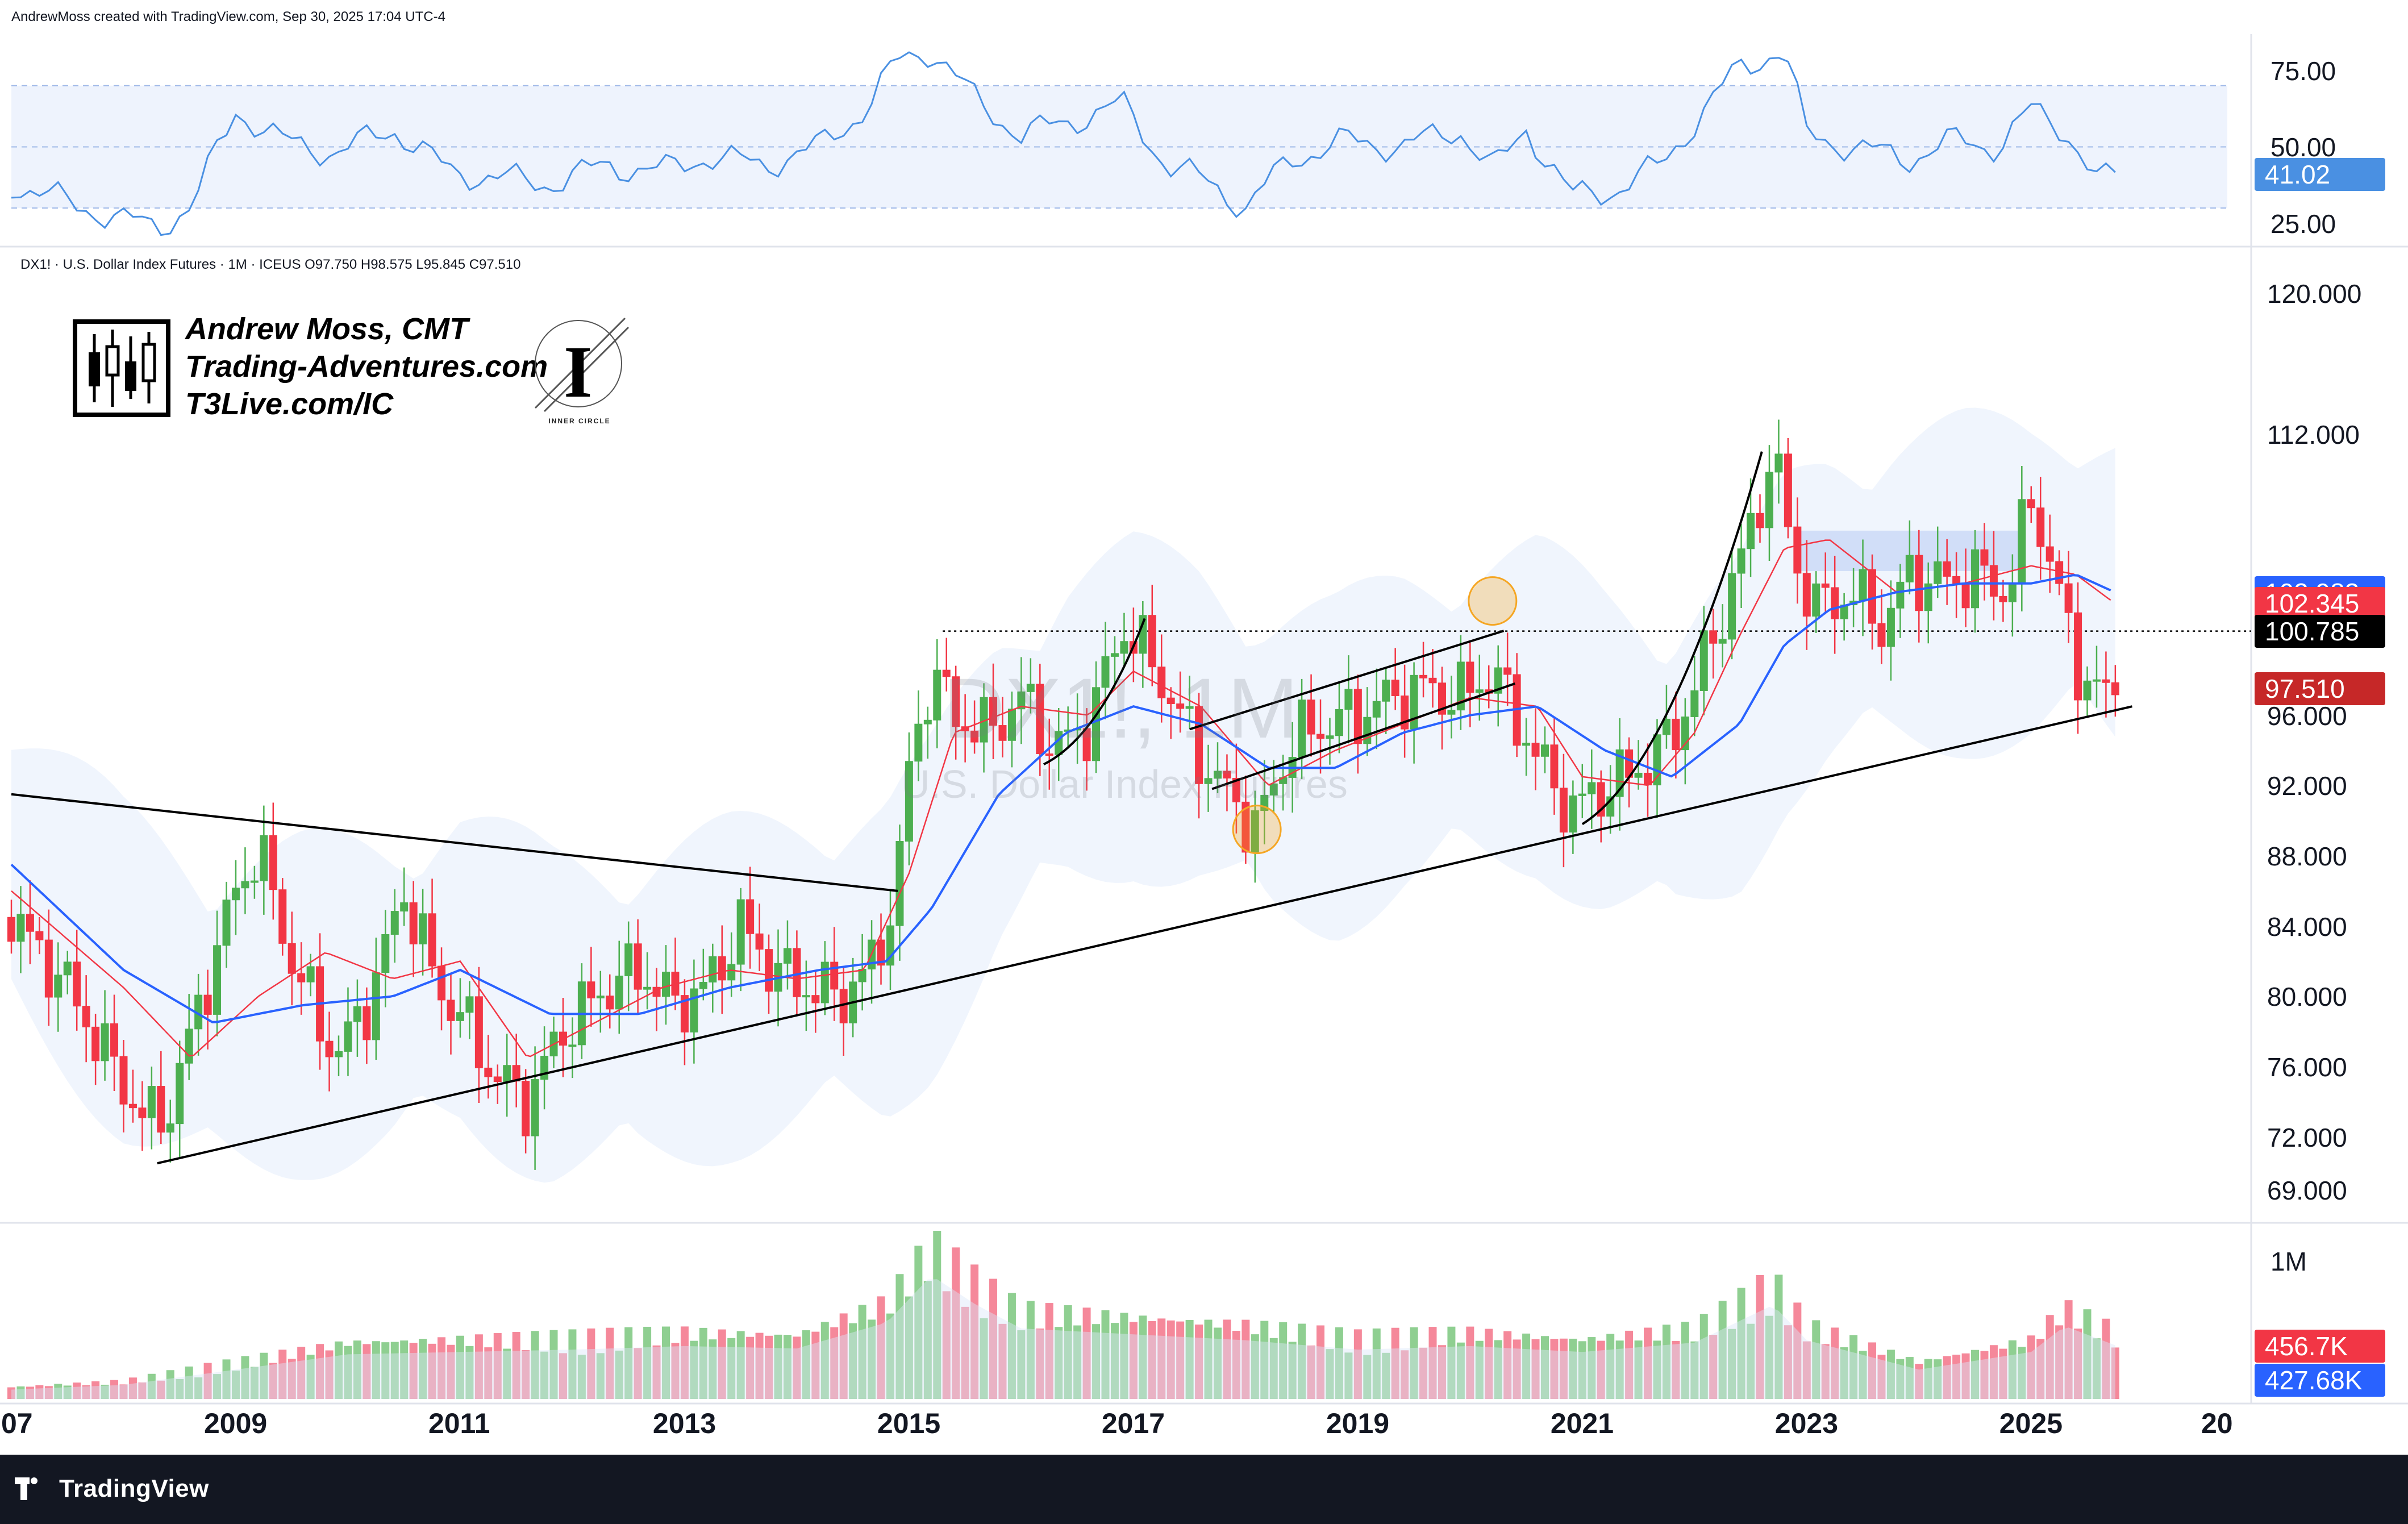 This screenshot has width=2408, height=1524. What do you see at coordinates (1363, 736) in the screenshot?
I see `channel-line` at bounding box center [1363, 736].